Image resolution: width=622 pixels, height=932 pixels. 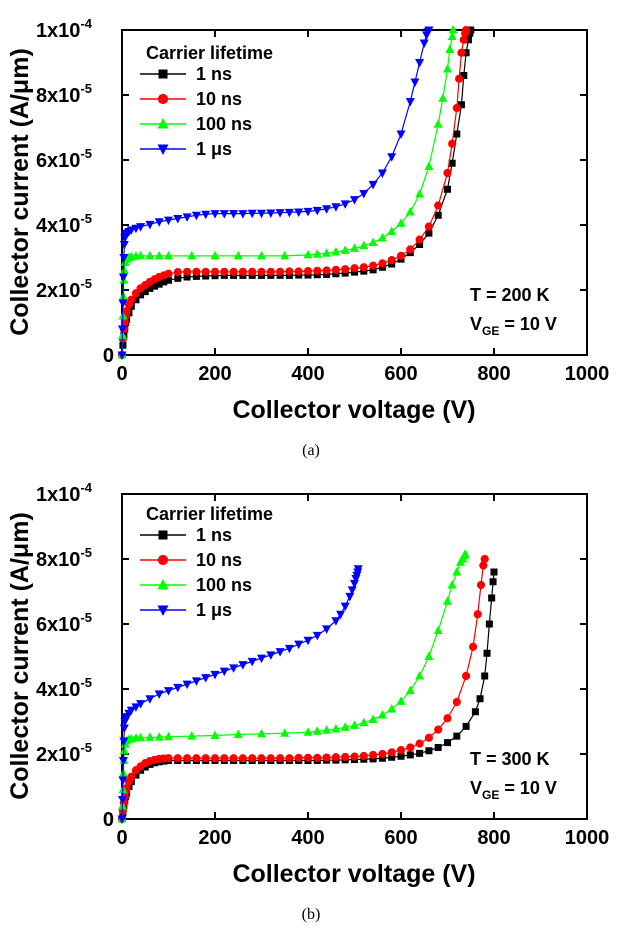 I want to click on y-tick-label: 2x10⁻⁵, so click(x=64, y=753).